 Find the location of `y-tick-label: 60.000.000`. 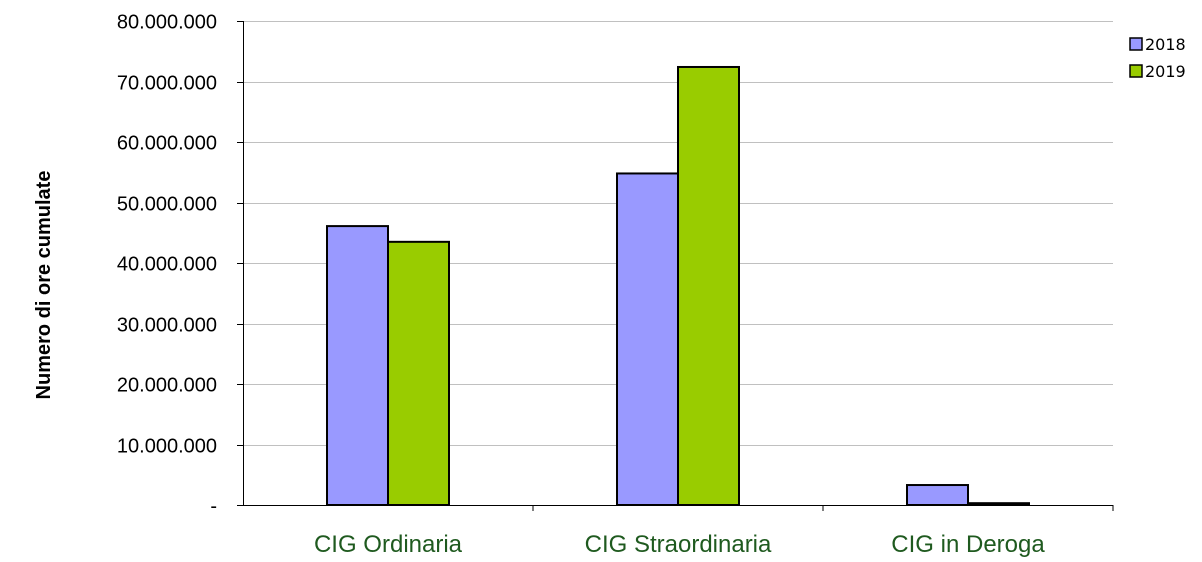

y-tick-label: 60.000.000 is located at coordinates (167, 144).